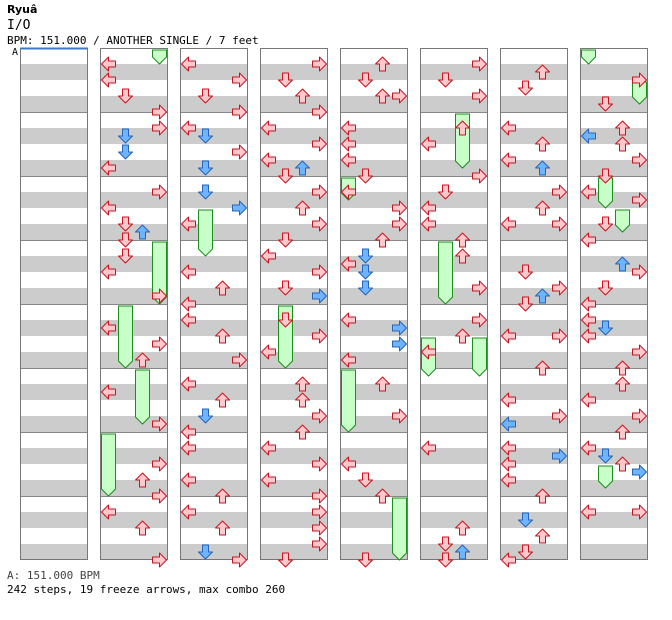 The width and height of the screenshot is (672, 620). I want to click on artist-name: Ryuâ, so click(22, 9).